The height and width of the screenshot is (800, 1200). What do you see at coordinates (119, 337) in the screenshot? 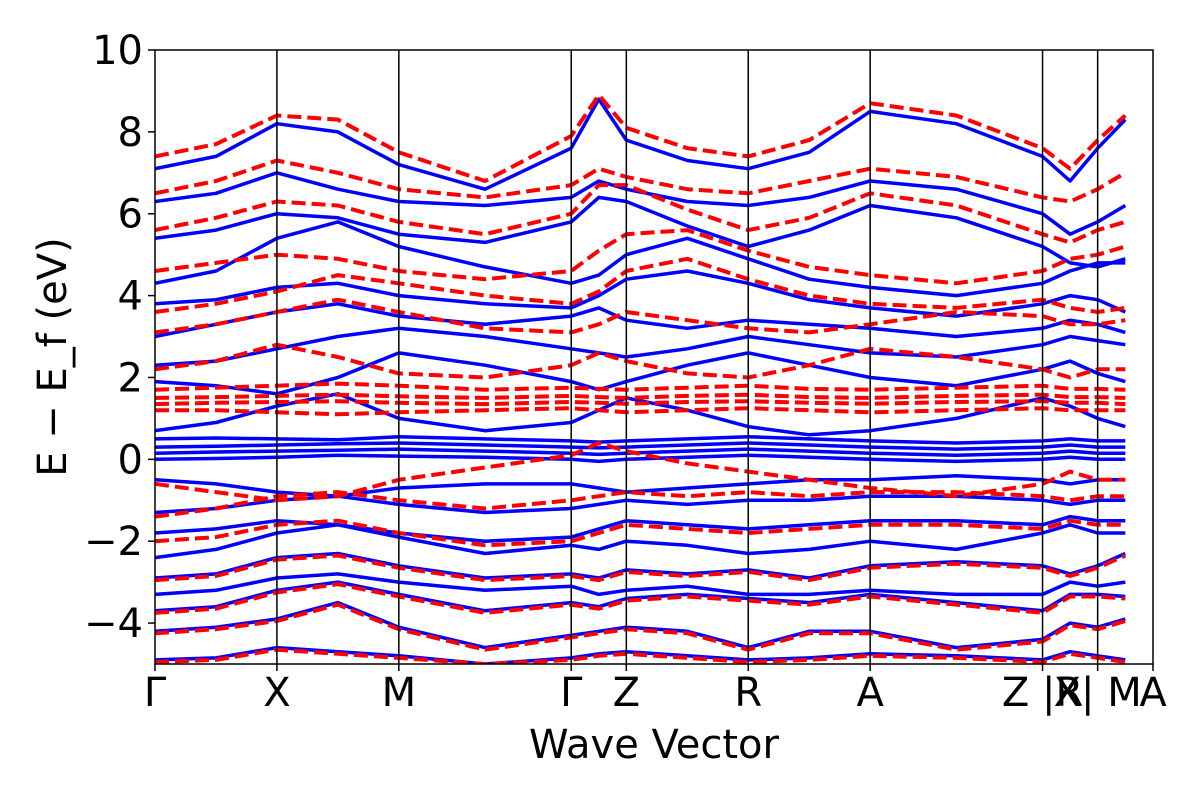
I see `y-axis-ticks: −4 −2 0 2 4 6 8 10` at bounding box center [119, 337].